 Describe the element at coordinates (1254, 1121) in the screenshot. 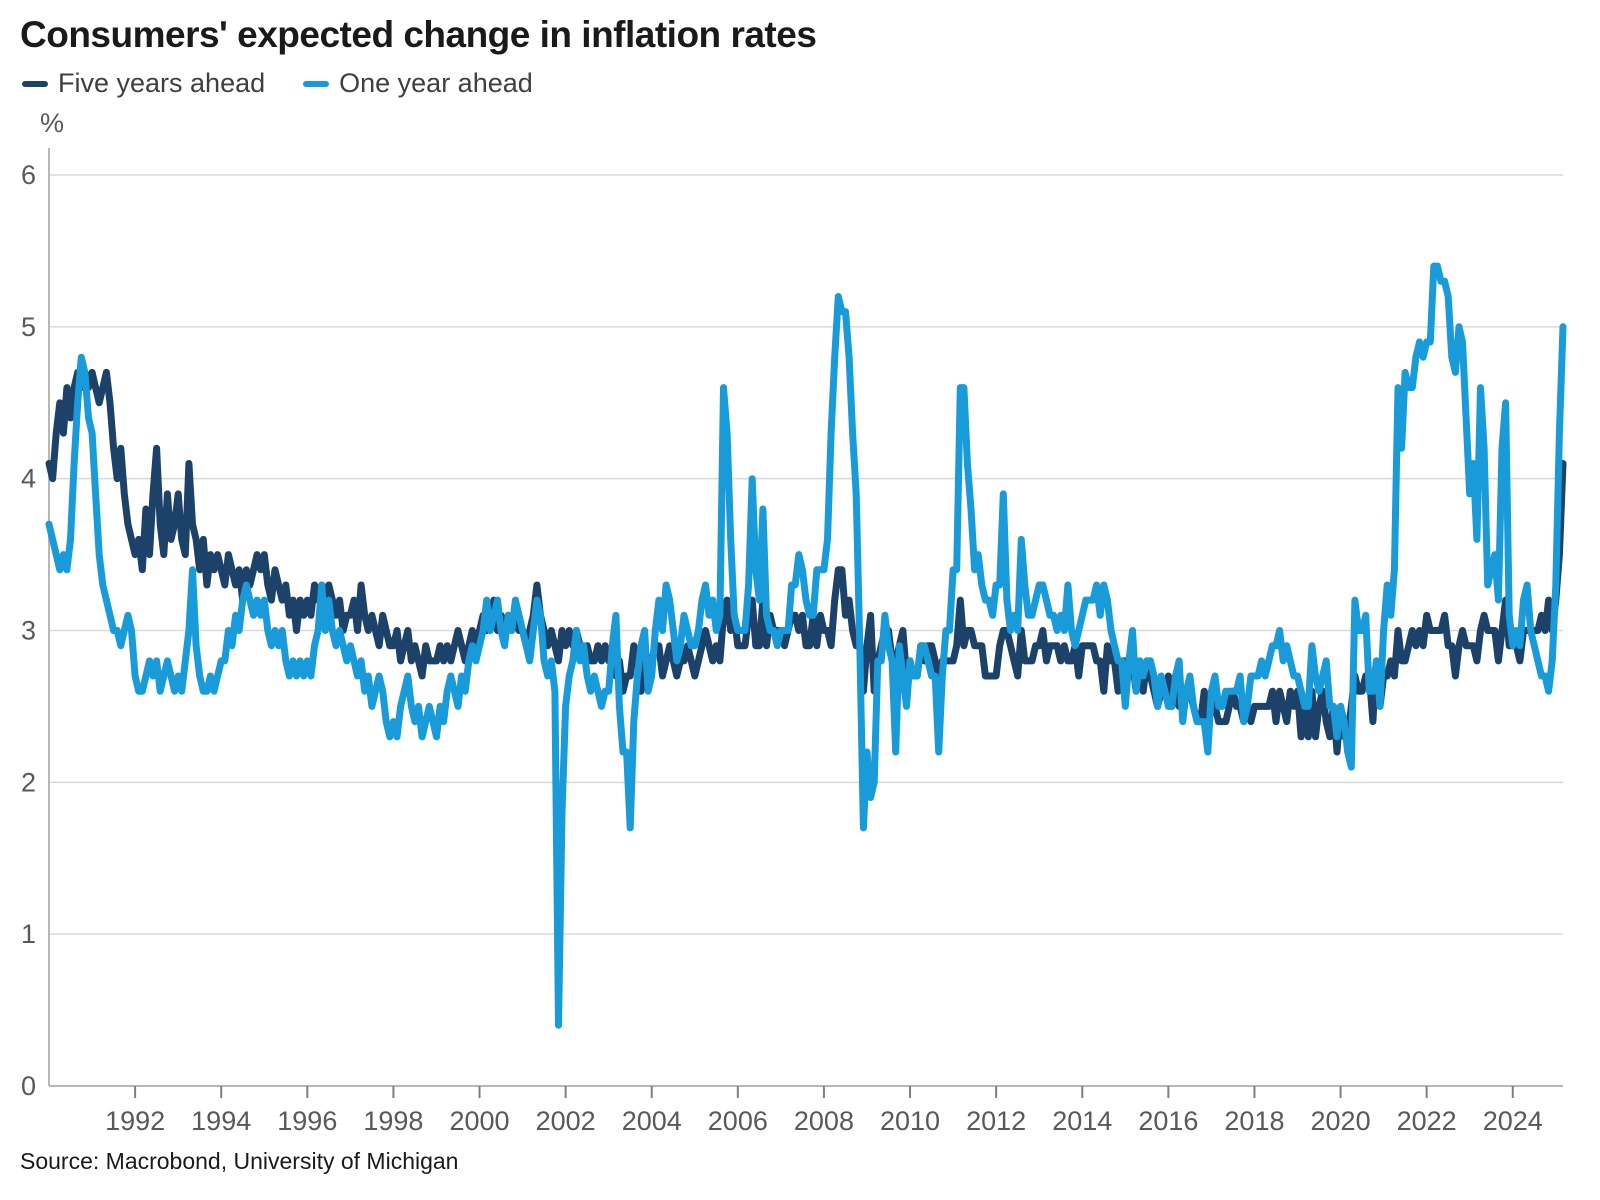

I see `x-tick-label-2018: 2018` at that location.